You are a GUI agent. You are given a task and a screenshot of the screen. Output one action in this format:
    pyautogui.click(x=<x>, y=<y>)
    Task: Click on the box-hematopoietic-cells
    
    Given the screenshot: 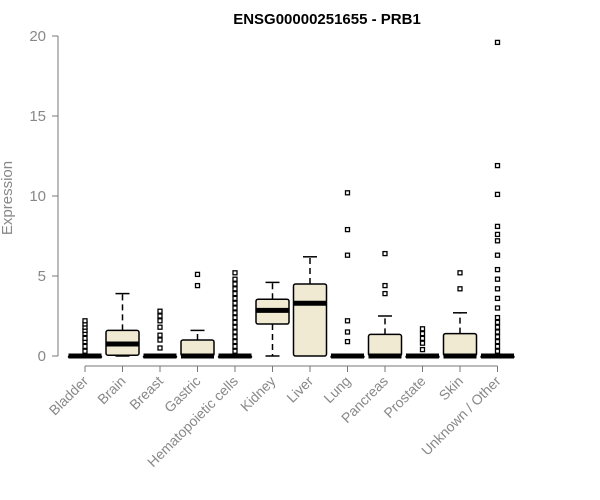 What is the action you would take?
    pyautogui.click(x=235, y=314)
    